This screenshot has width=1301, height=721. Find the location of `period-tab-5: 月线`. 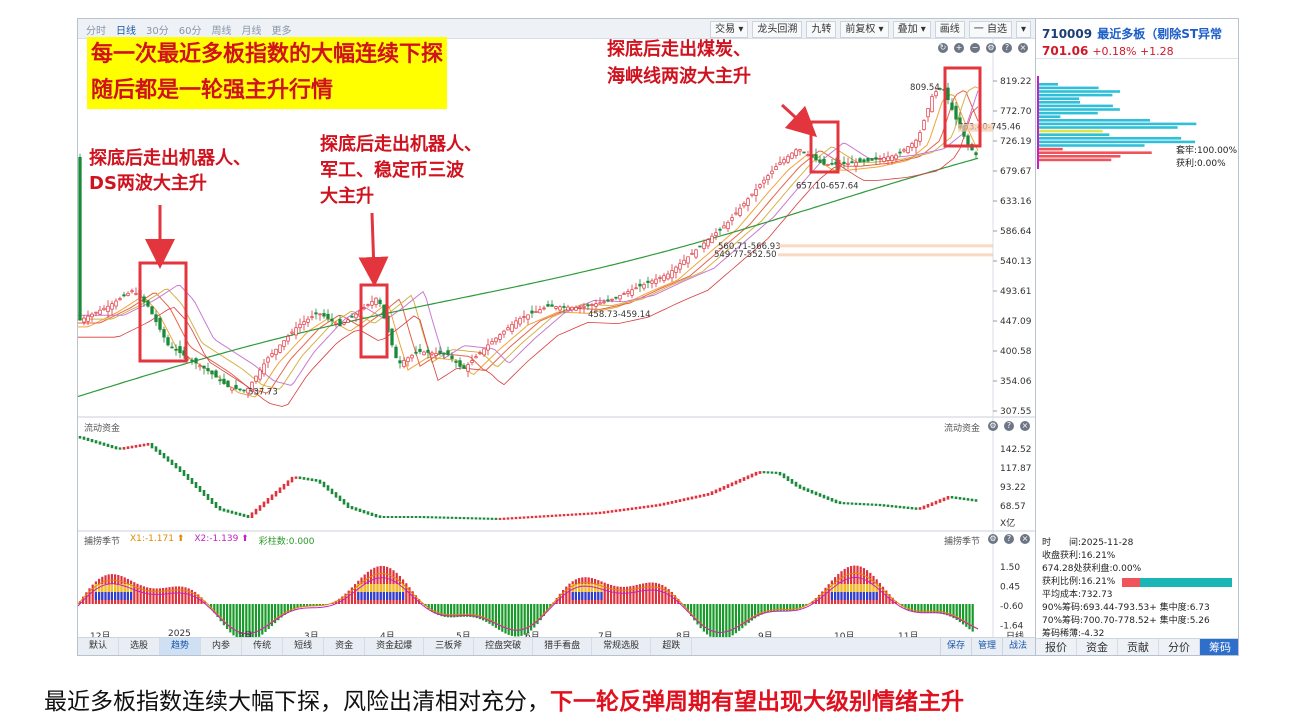

period-tab-5: 月线 is located at coordinates (251, 31).